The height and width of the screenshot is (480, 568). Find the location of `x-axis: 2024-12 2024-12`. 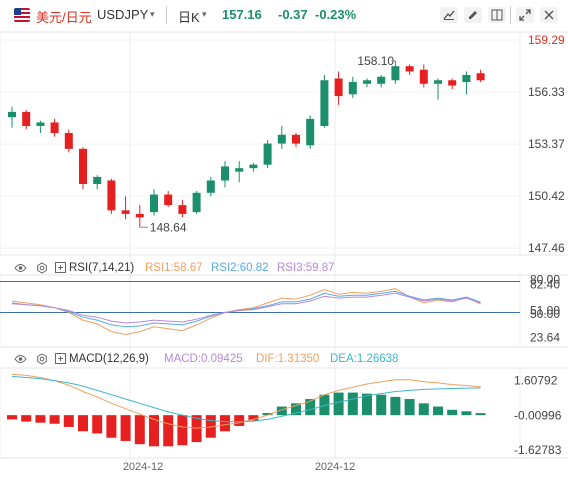

x-axis: 2024-12 2024-12 is located at coordinates (239, 467).